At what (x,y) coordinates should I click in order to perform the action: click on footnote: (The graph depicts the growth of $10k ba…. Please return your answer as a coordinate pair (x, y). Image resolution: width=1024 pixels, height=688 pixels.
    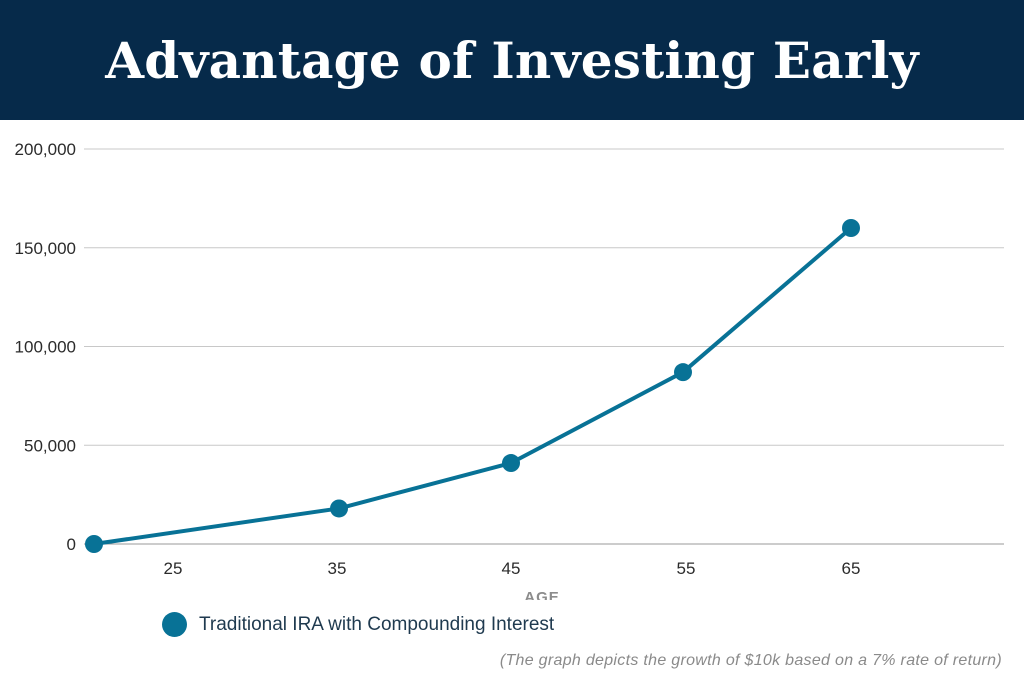
    Looking at the image, I should click on (750, 660).